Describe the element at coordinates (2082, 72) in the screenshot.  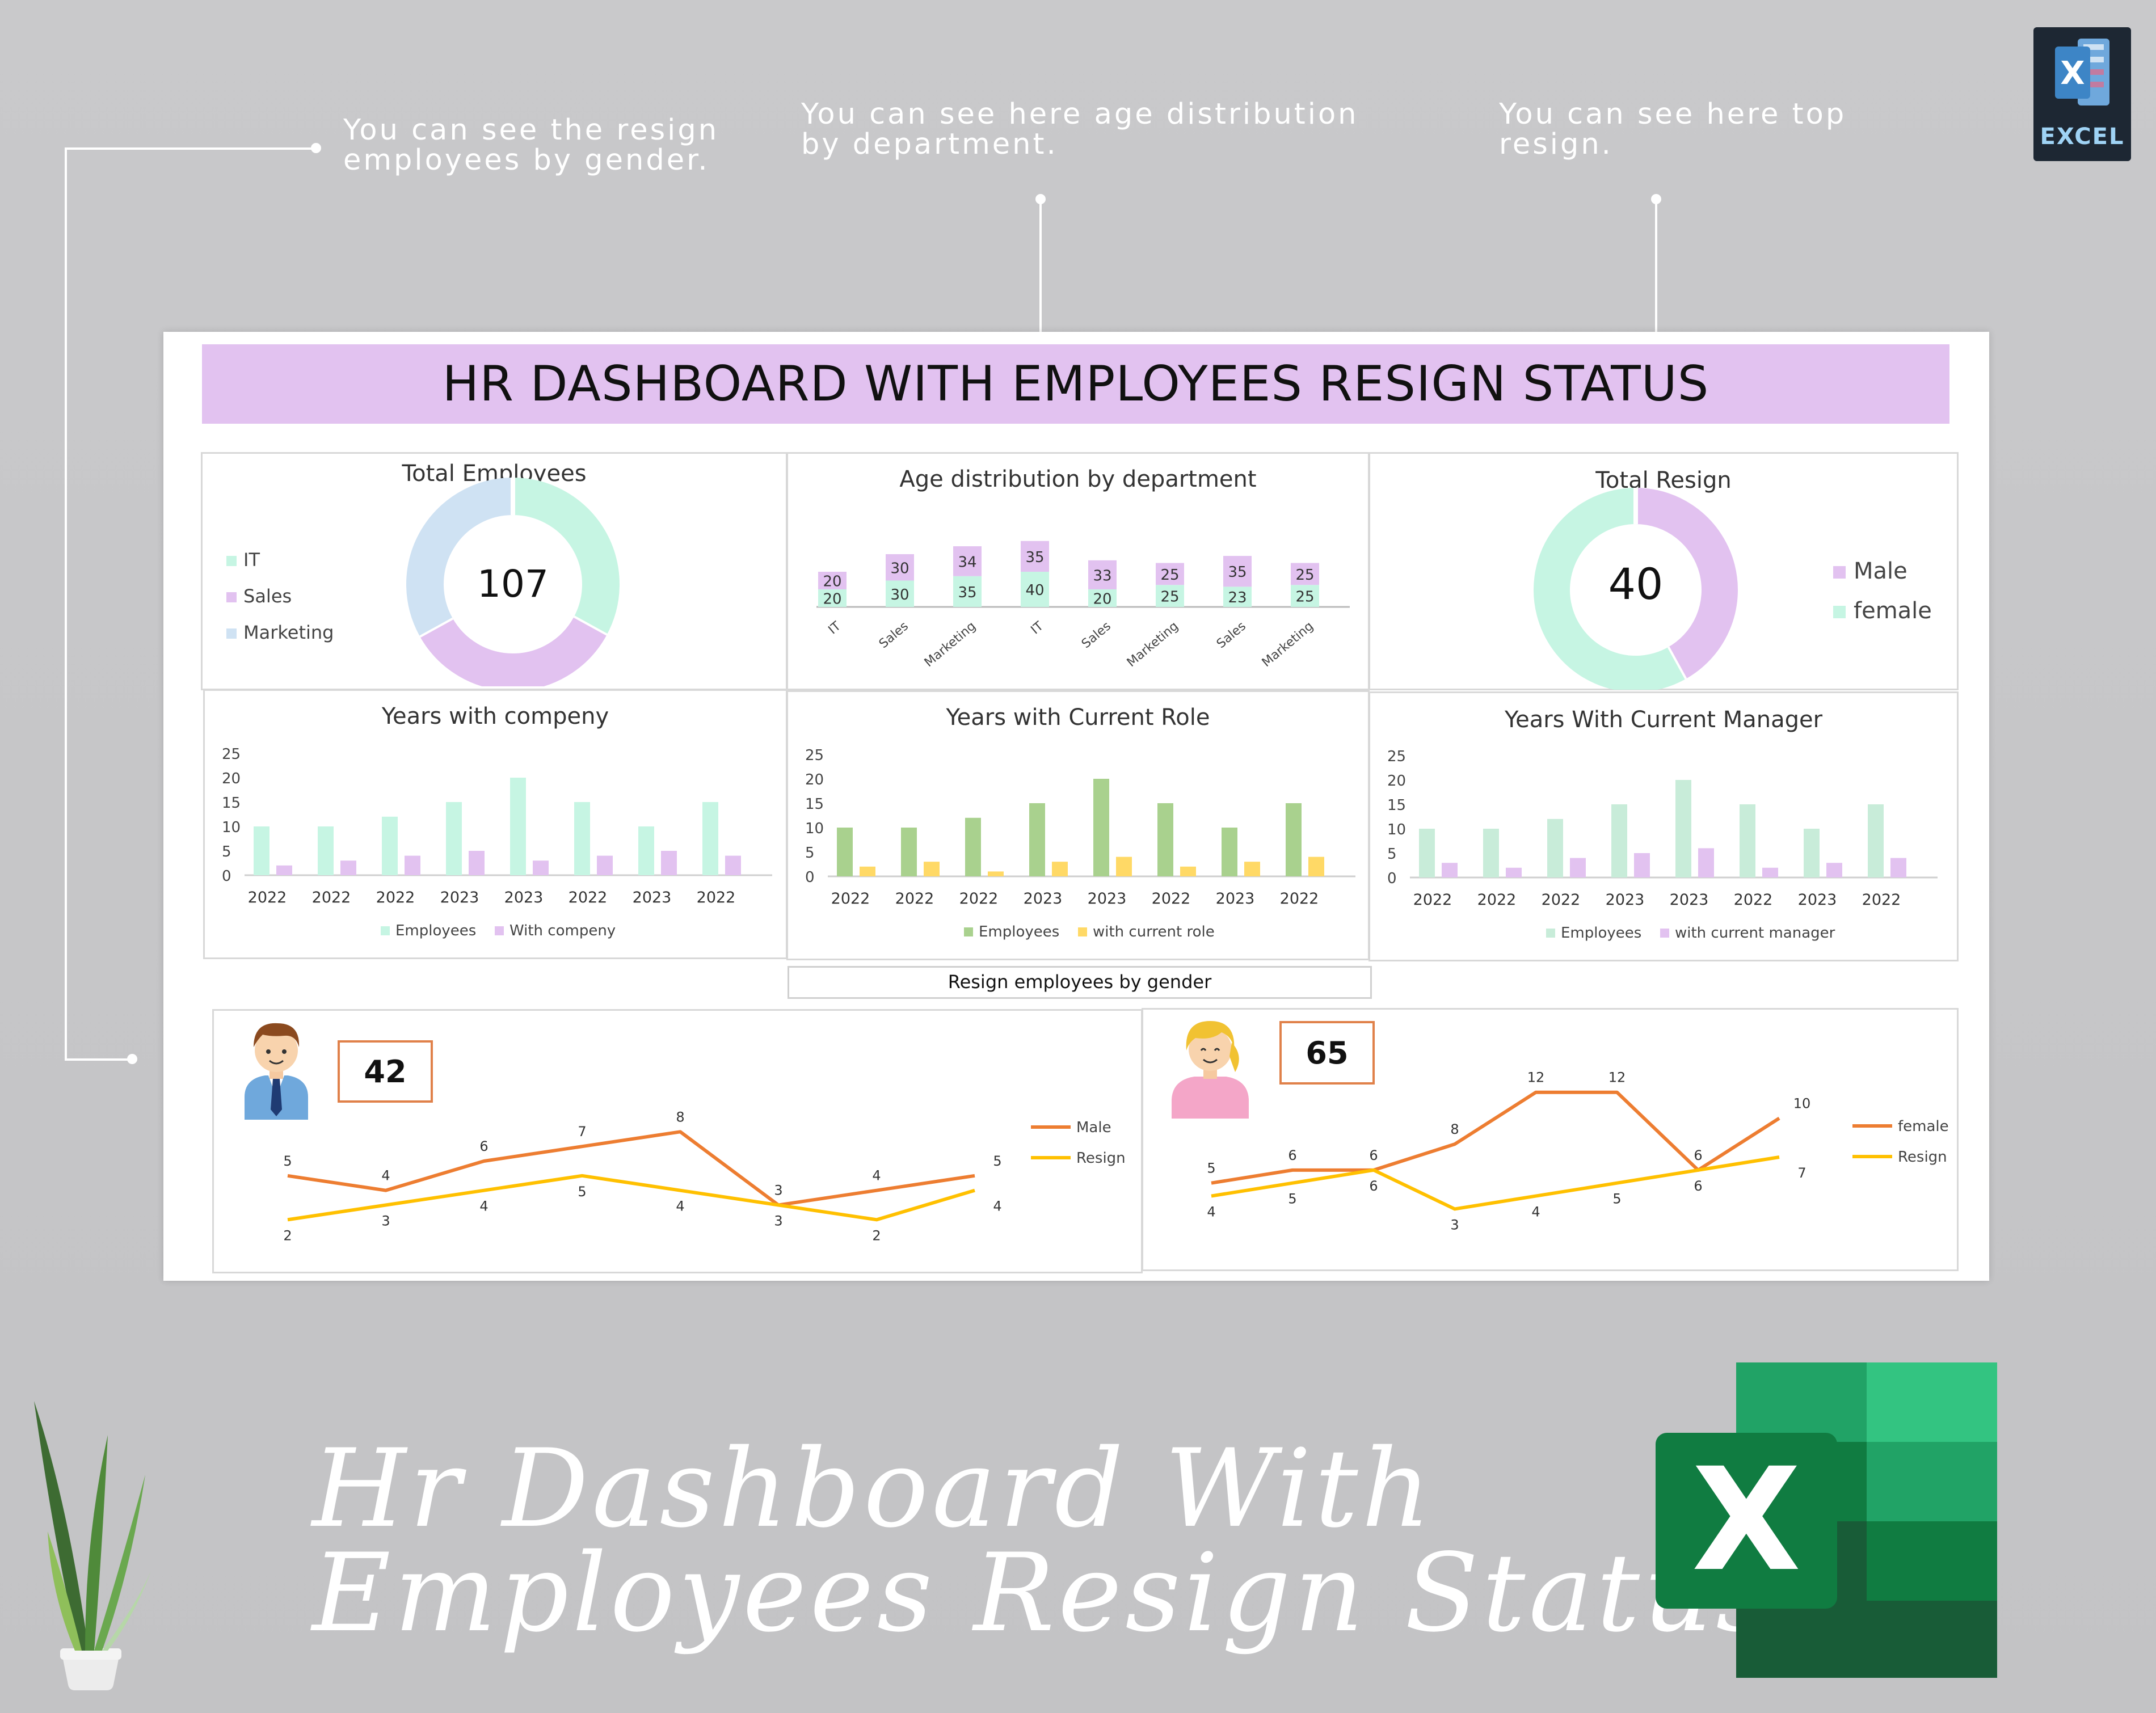
I see `excel-doc-icon: X` at that location.